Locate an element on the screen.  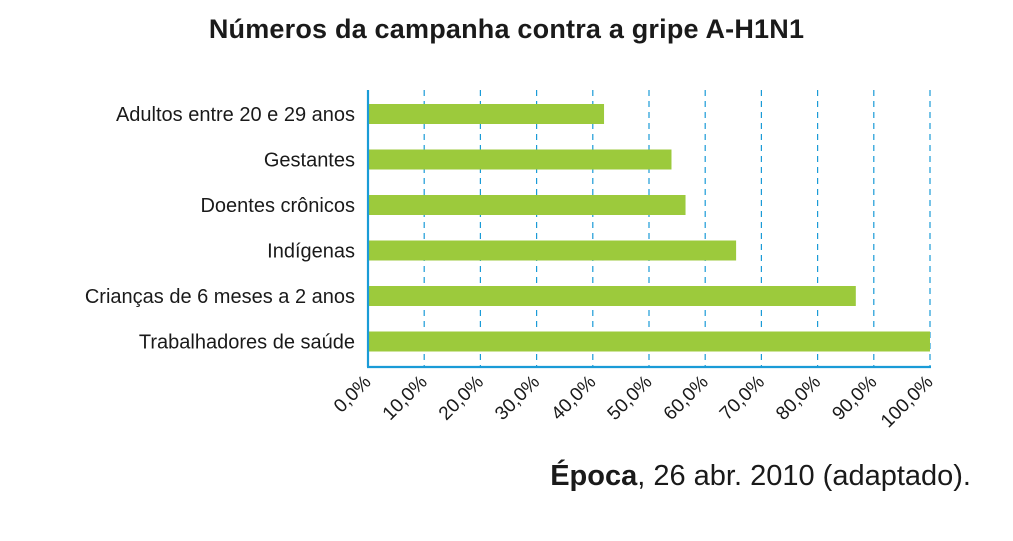
category-label: Trabalhadores de saúde is located at coordinates (247, 343).